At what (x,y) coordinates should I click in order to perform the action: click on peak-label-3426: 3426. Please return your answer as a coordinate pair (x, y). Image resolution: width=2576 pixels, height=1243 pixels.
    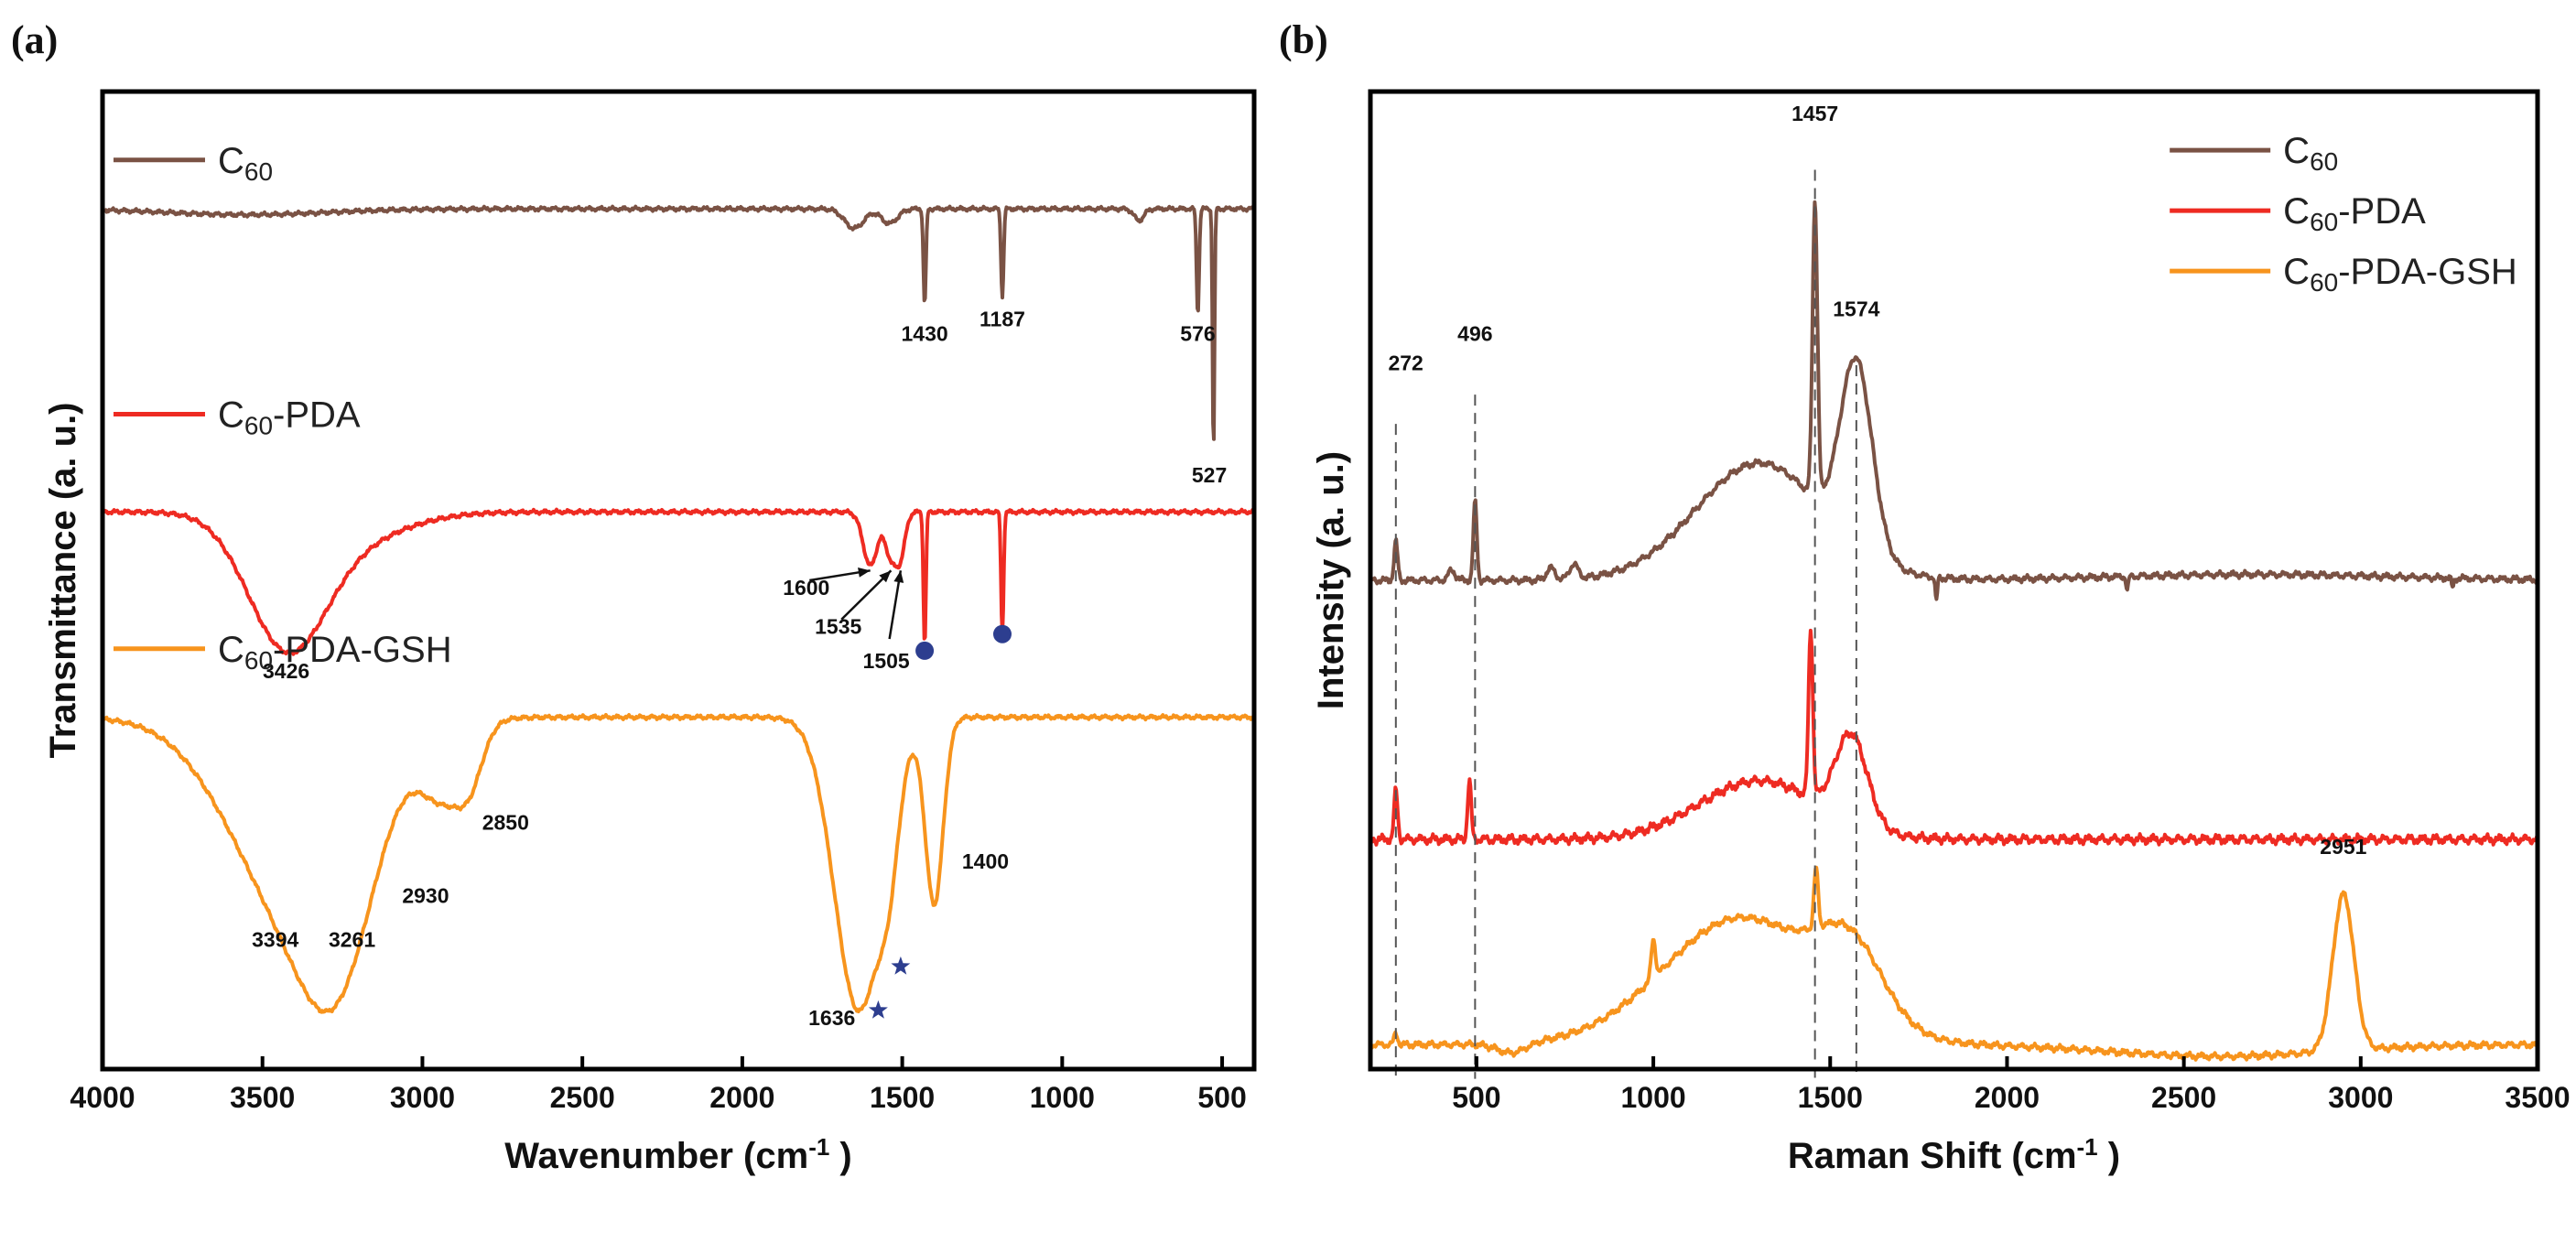
    Looking at the image, I should click on (286, 671).